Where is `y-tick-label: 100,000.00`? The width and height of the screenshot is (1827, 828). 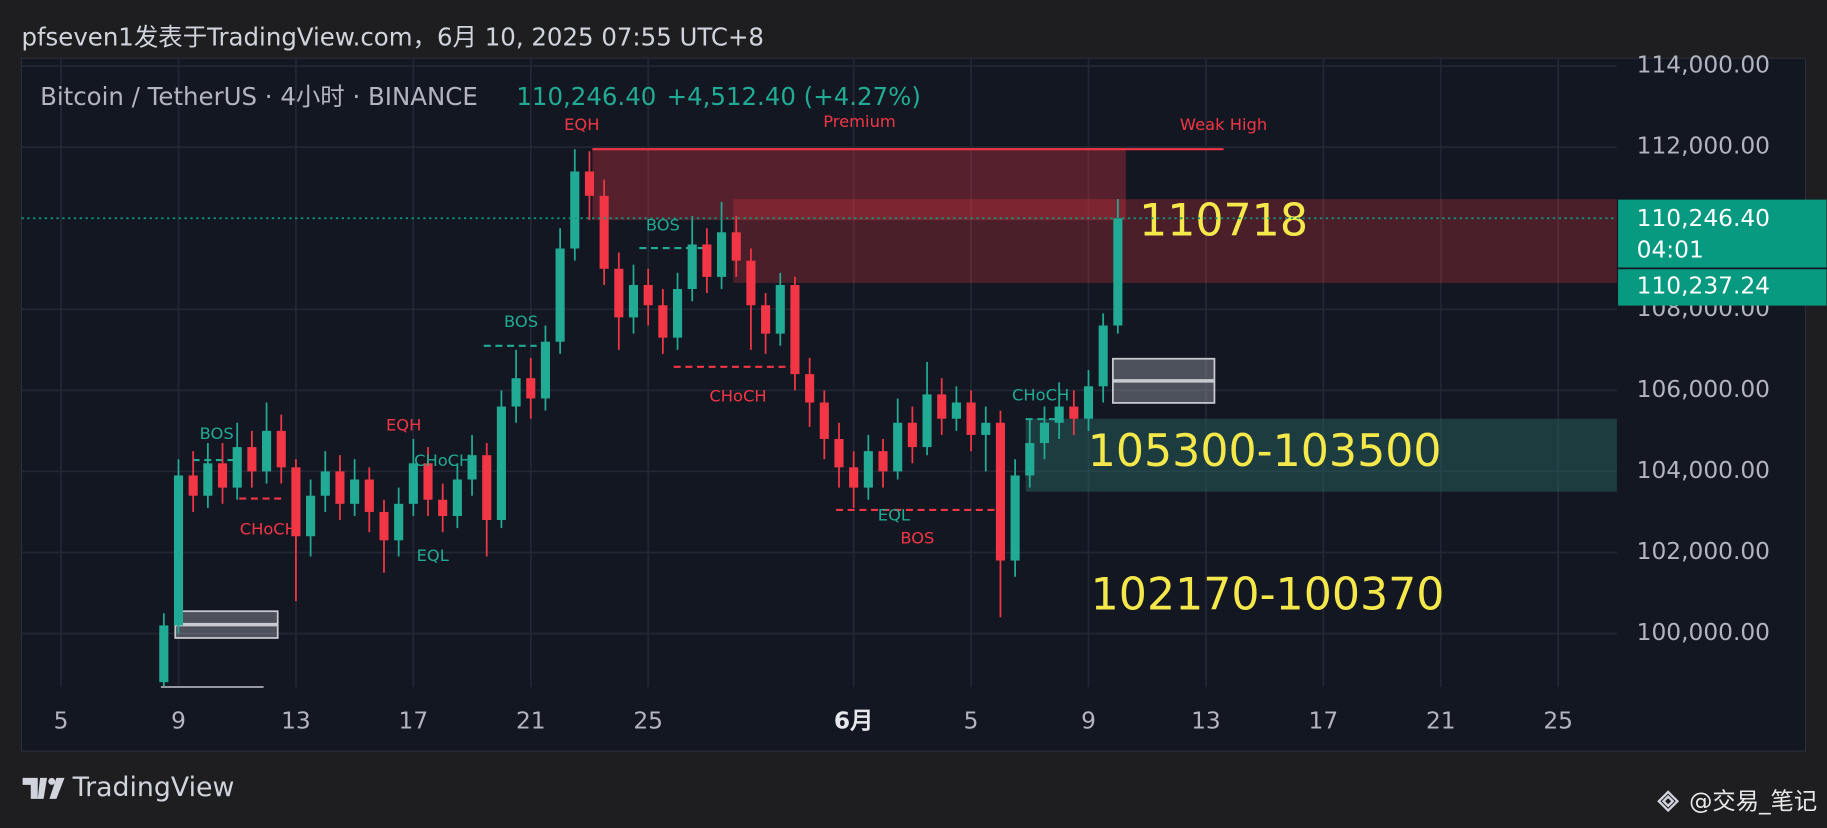 y-tick-label: 100,000.00 is located at coordinates (1703, 632).